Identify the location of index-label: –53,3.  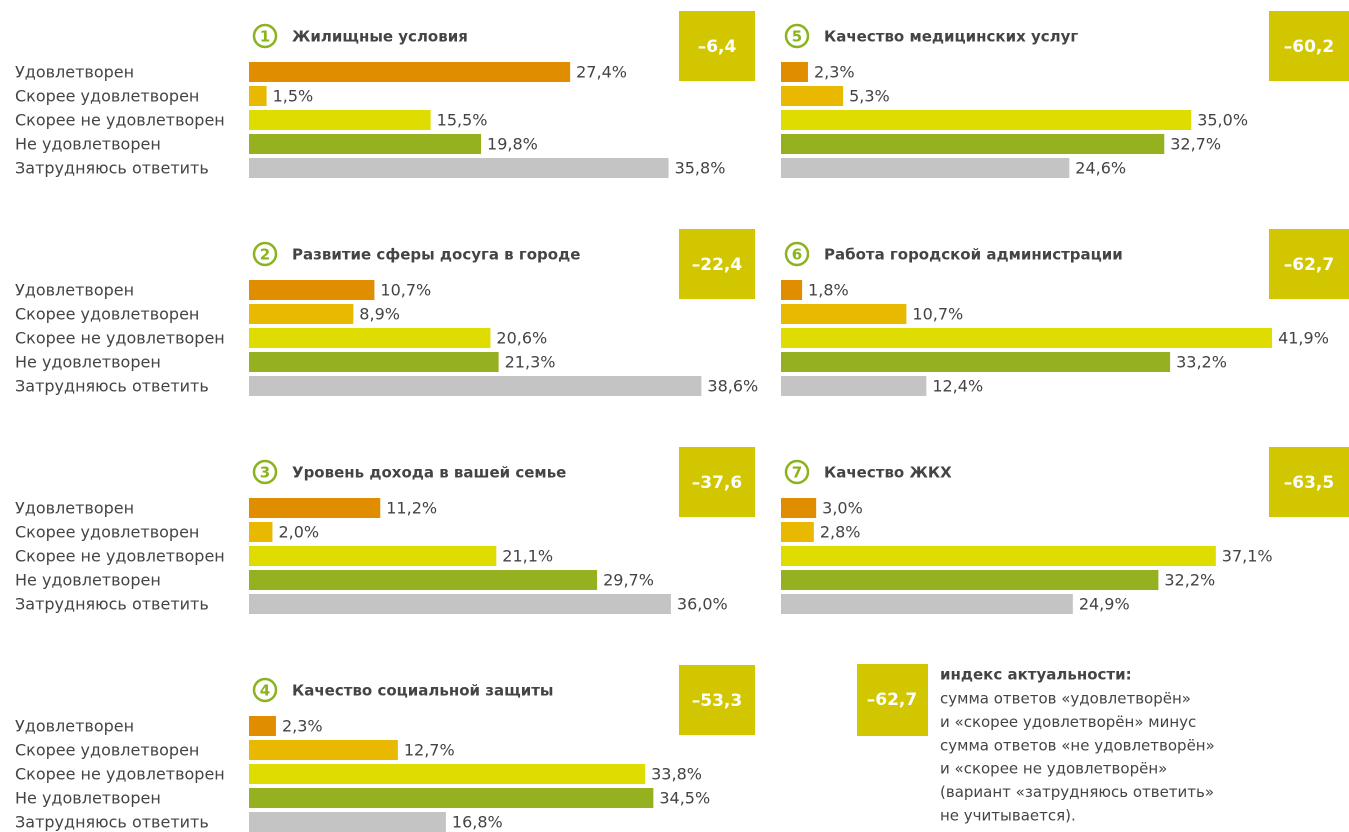
(717, 701).